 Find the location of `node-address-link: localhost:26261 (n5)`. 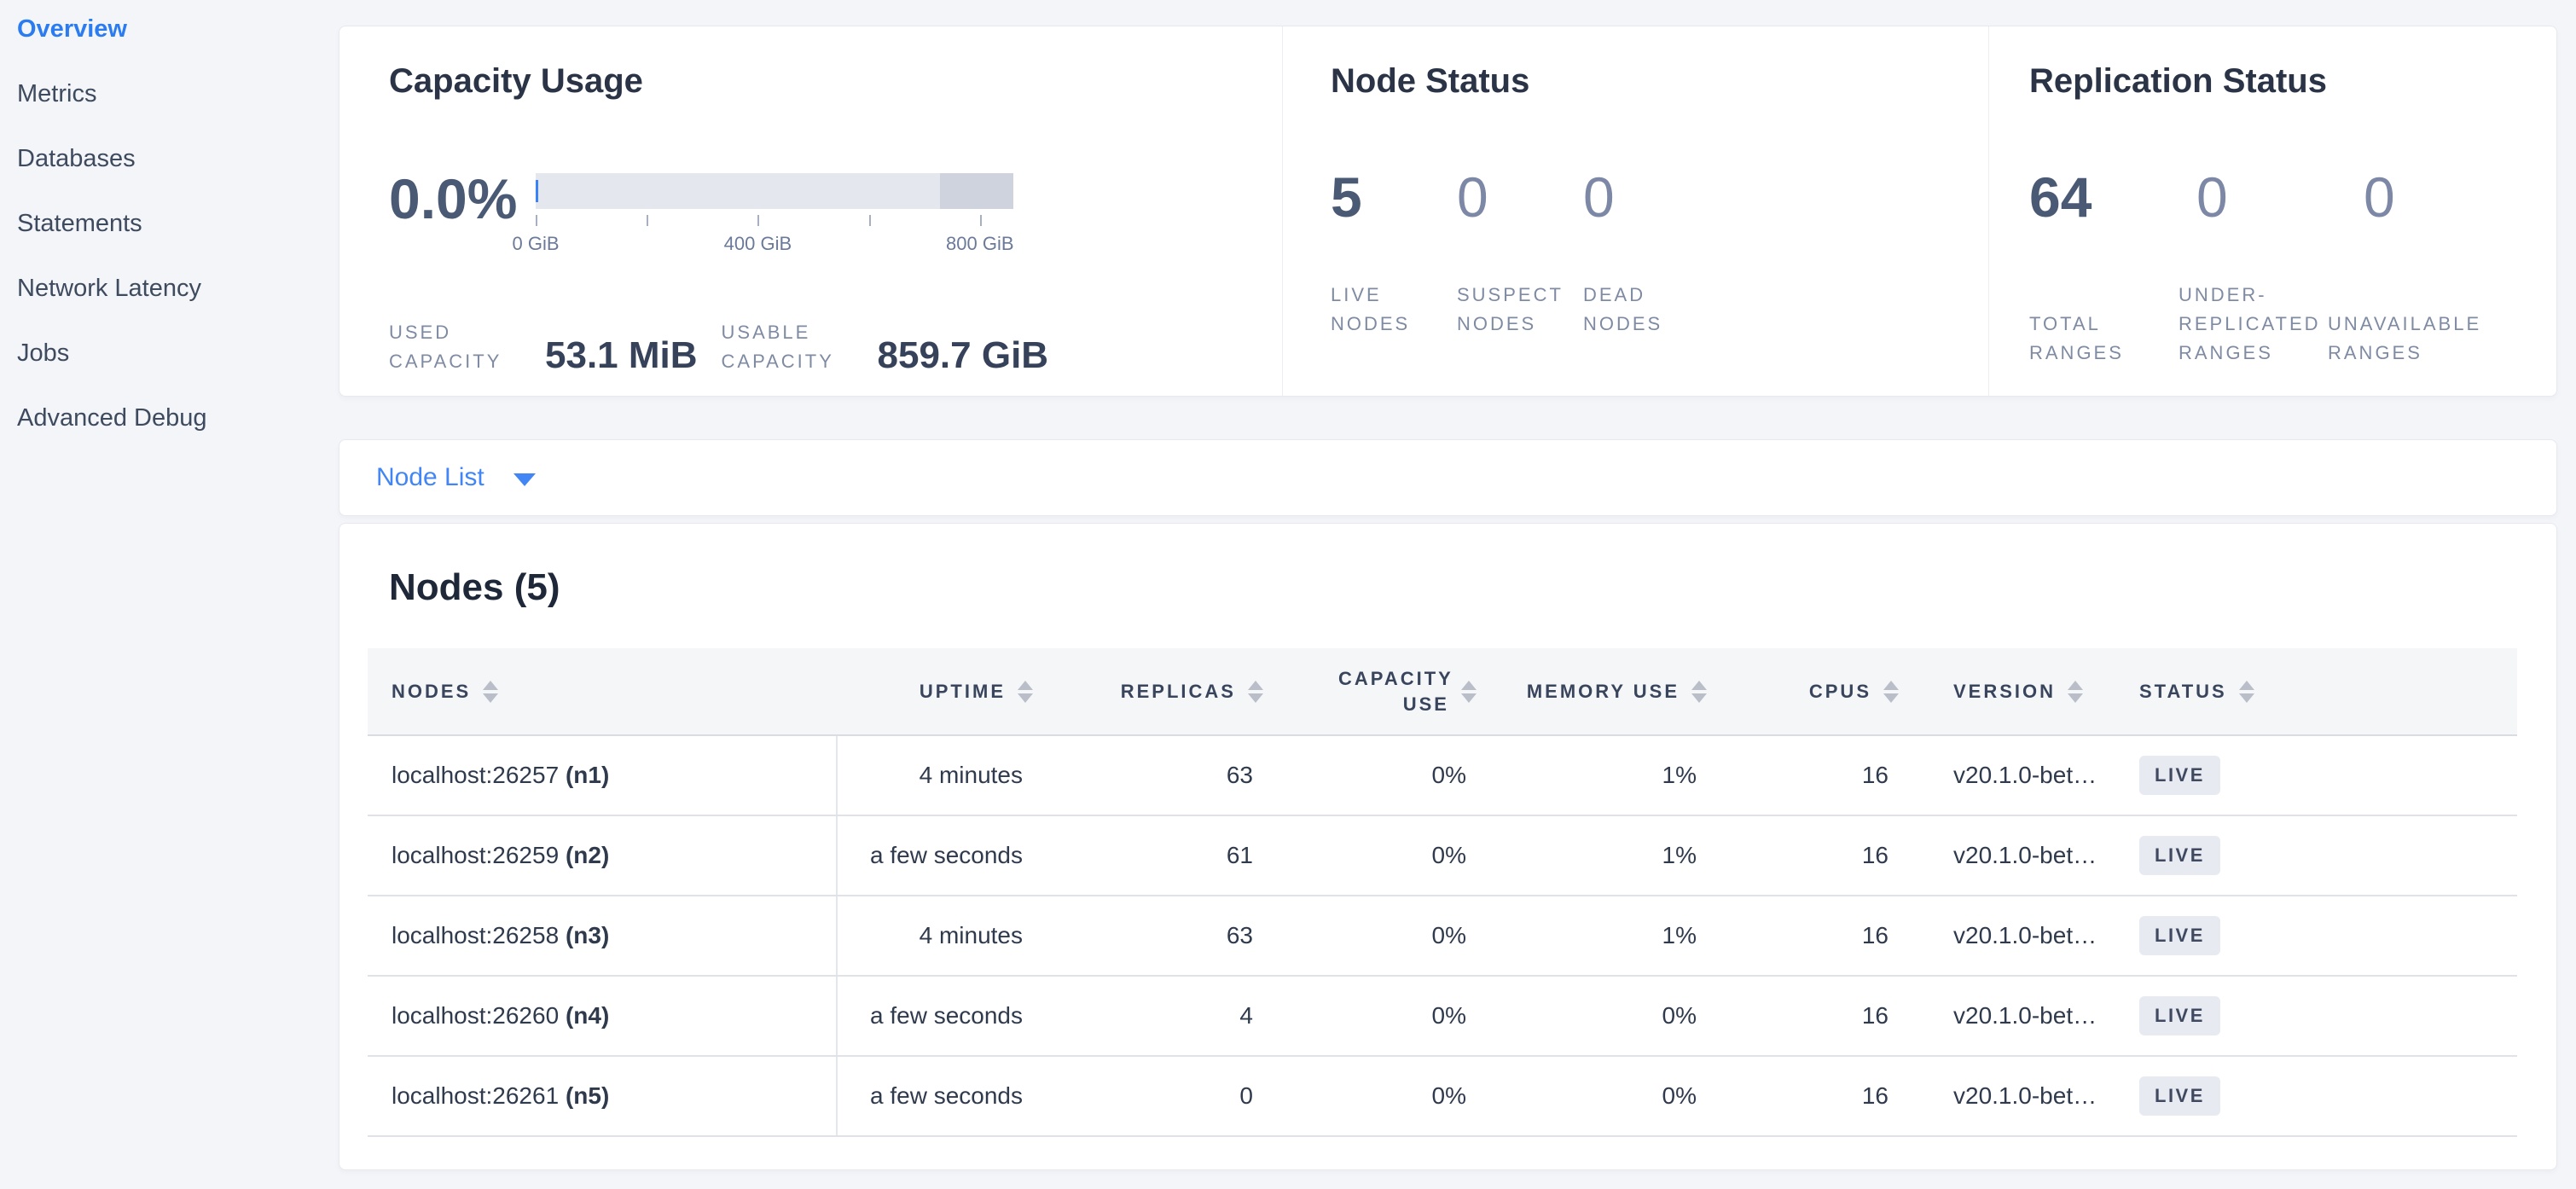

node-address-link: localhost:26261 (n5) is located at coordinates (500, 1095).